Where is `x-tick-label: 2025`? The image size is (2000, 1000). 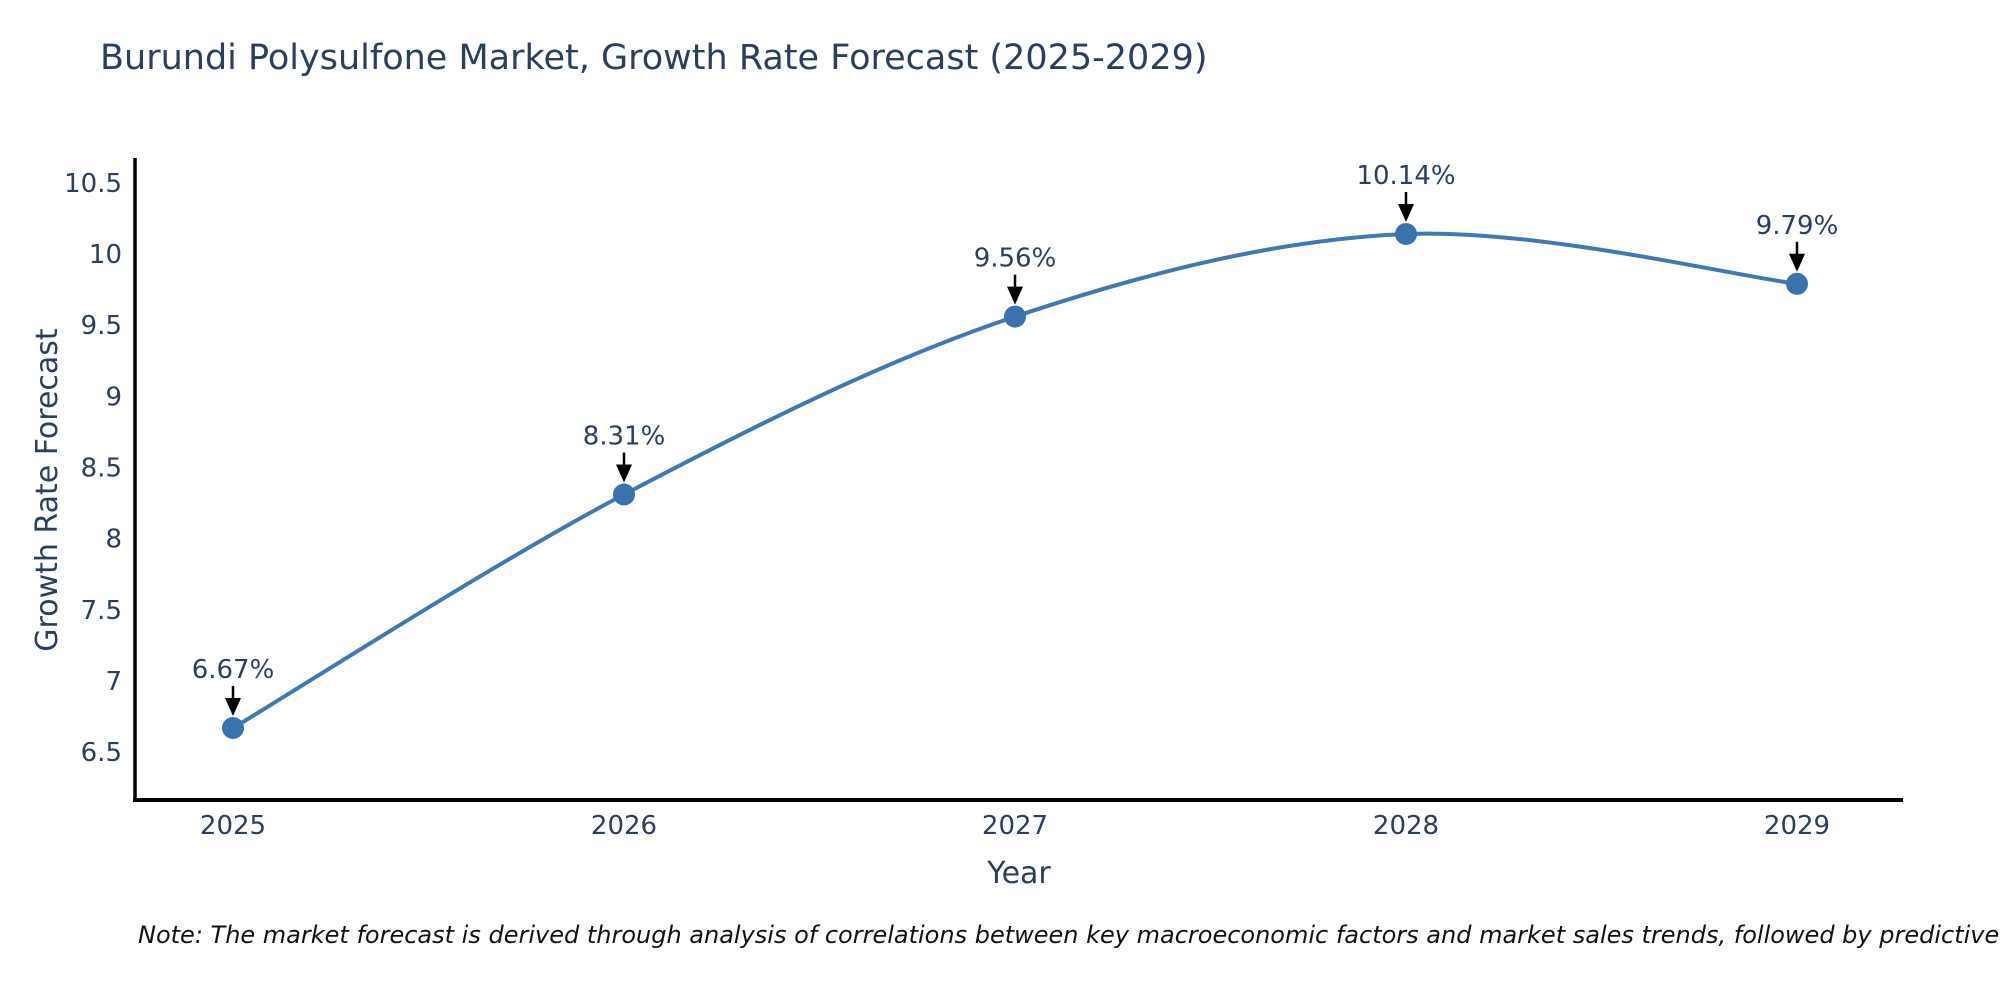
x-tick-label: 2025 is located at coordinates (233, 826).